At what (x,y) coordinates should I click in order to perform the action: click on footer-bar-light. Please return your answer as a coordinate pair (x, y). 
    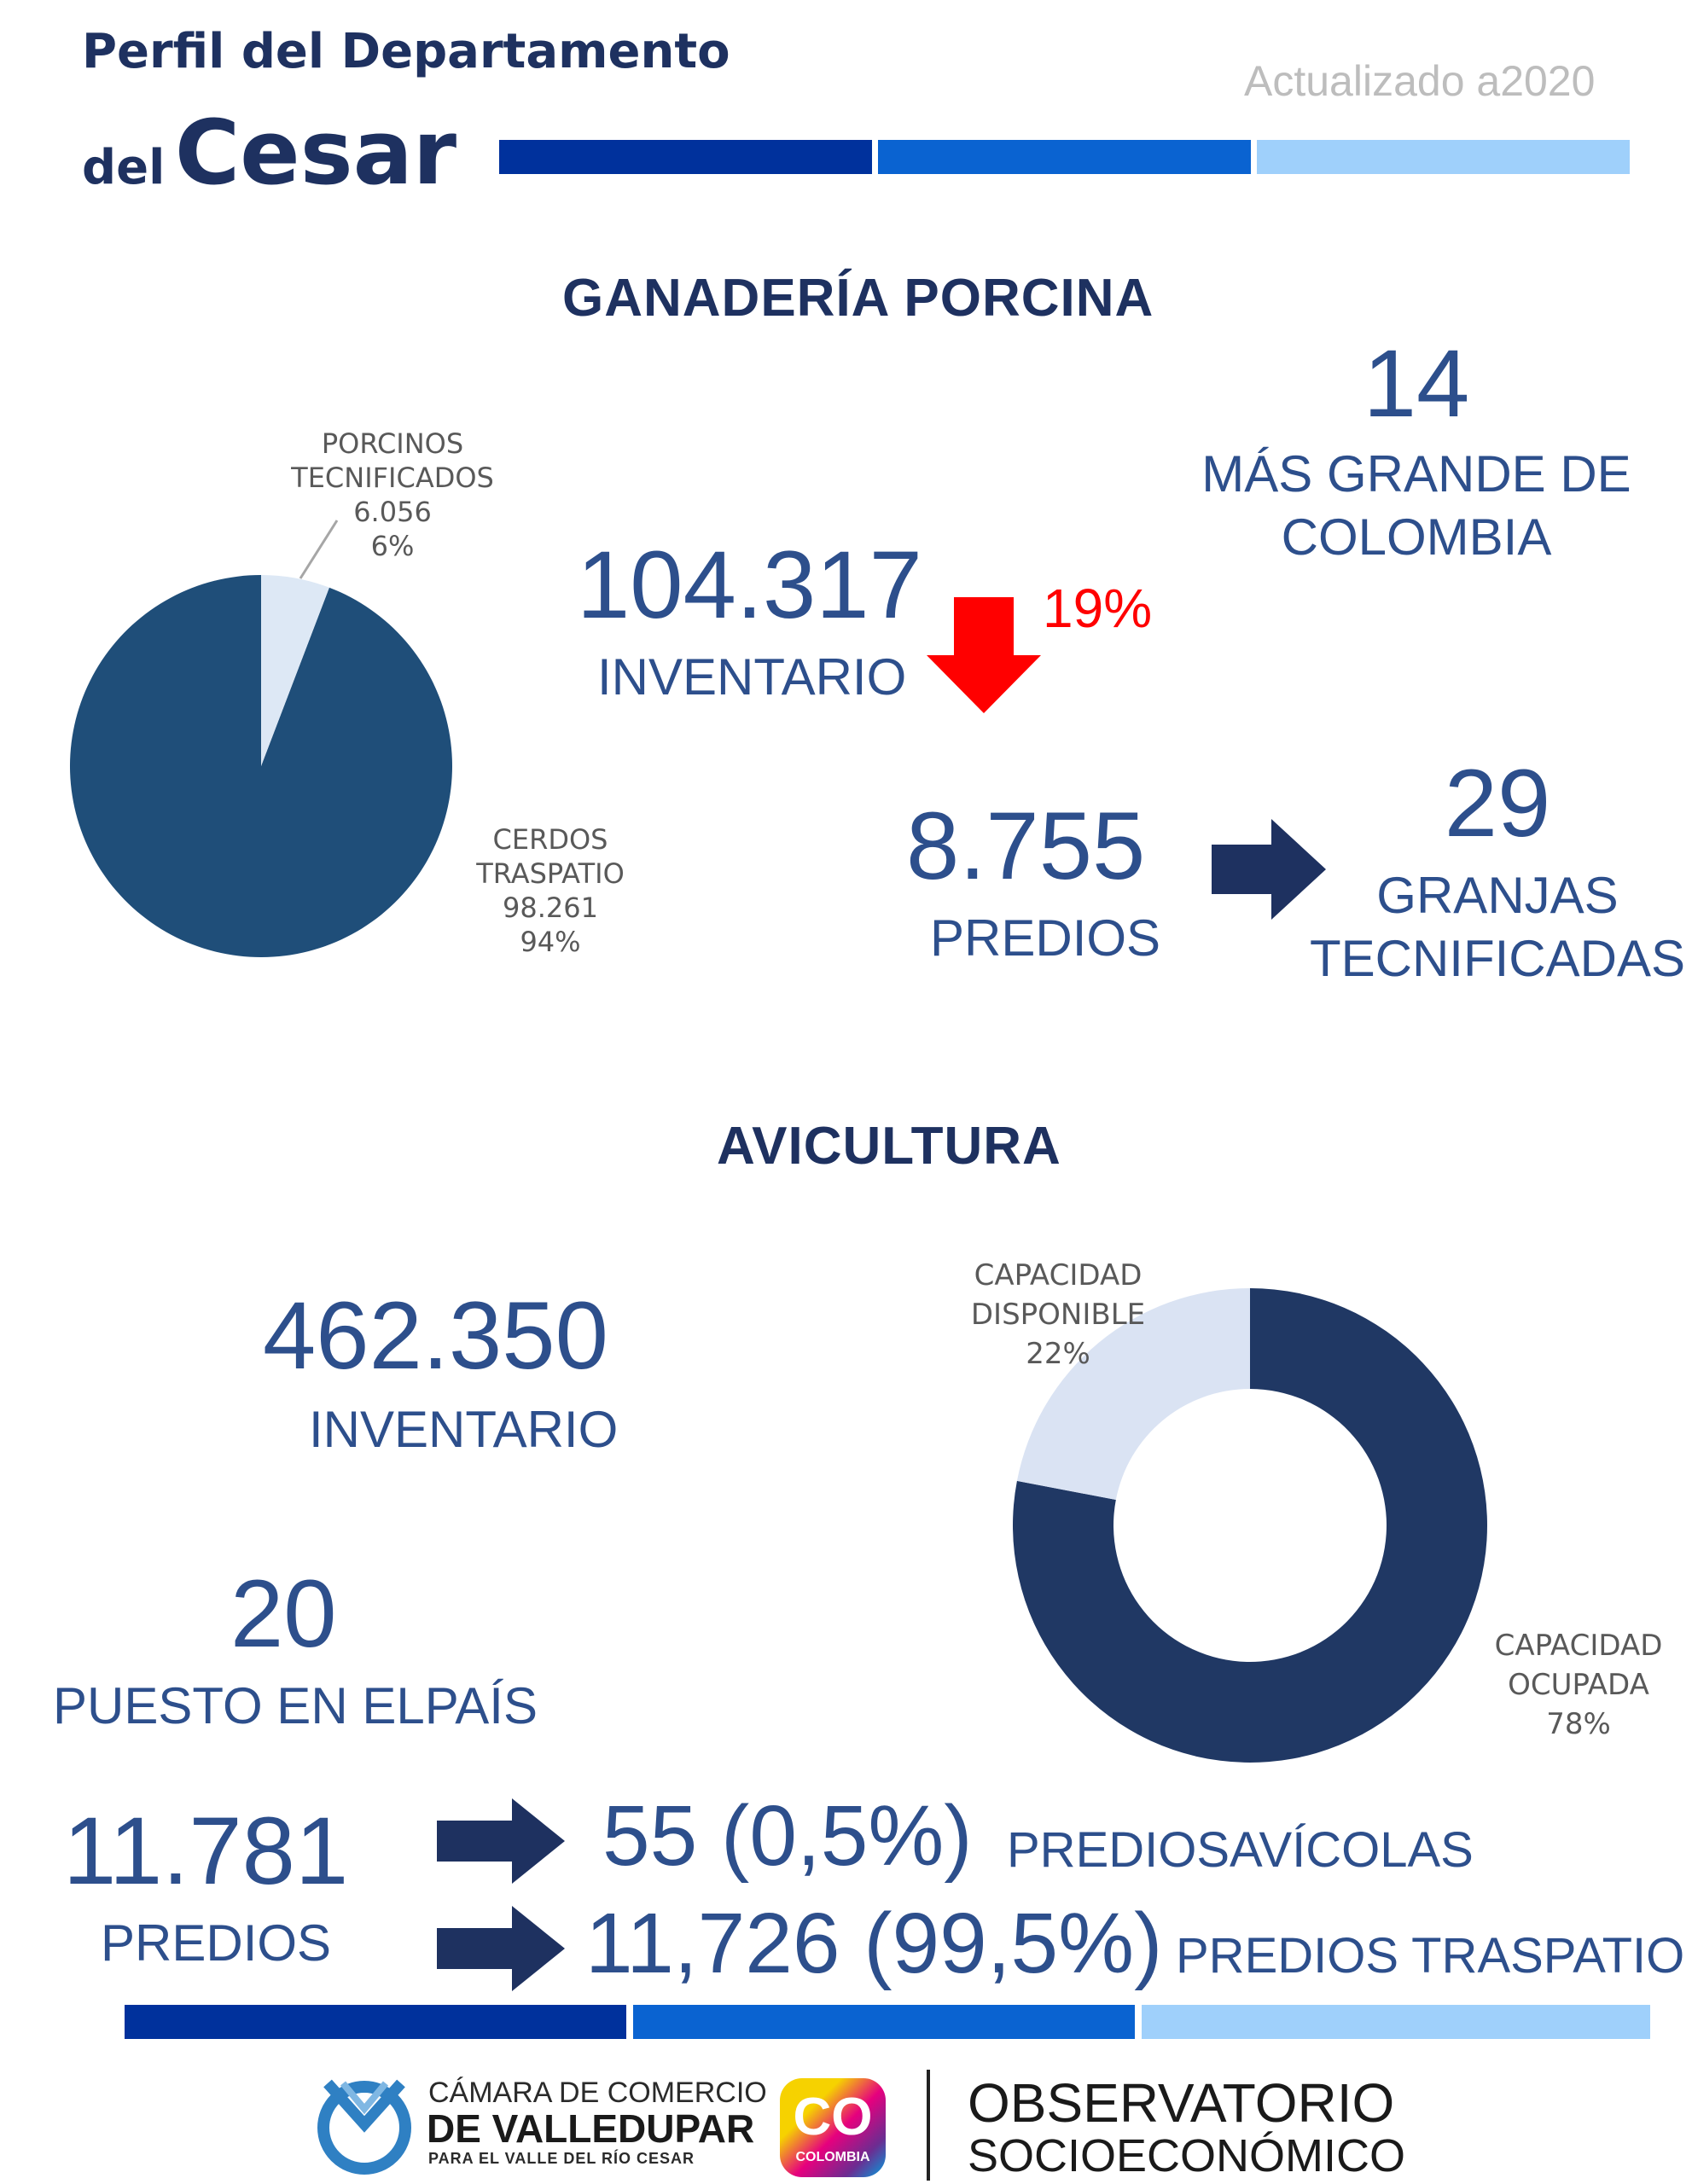
    Looking at the image, I should click on (1396, 2022).